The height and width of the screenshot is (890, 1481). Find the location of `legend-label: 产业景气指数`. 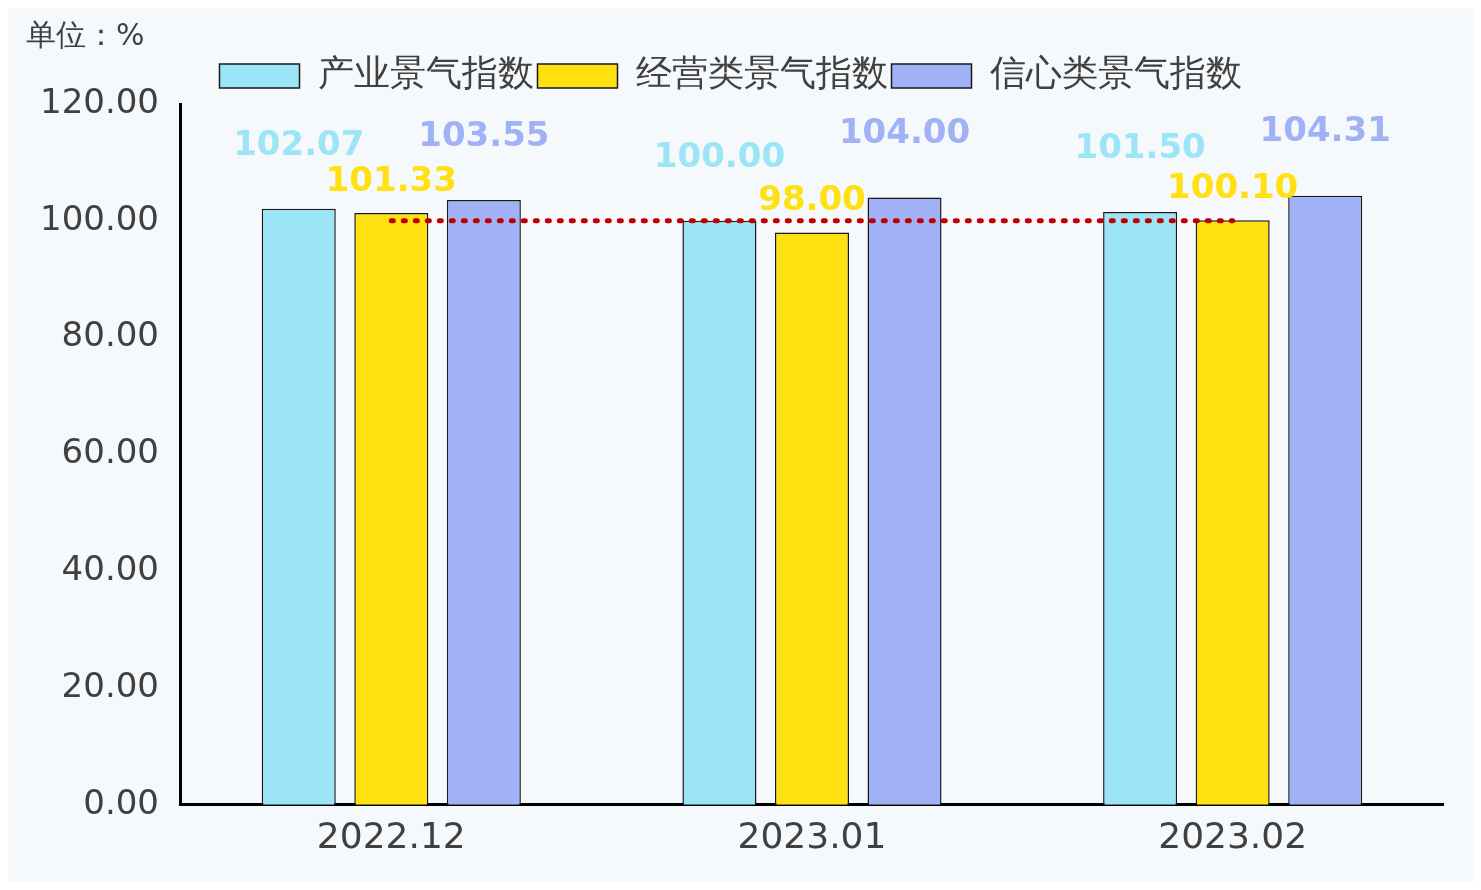

legend-label: 产业景气指数 is located at coordinates (425, 73).